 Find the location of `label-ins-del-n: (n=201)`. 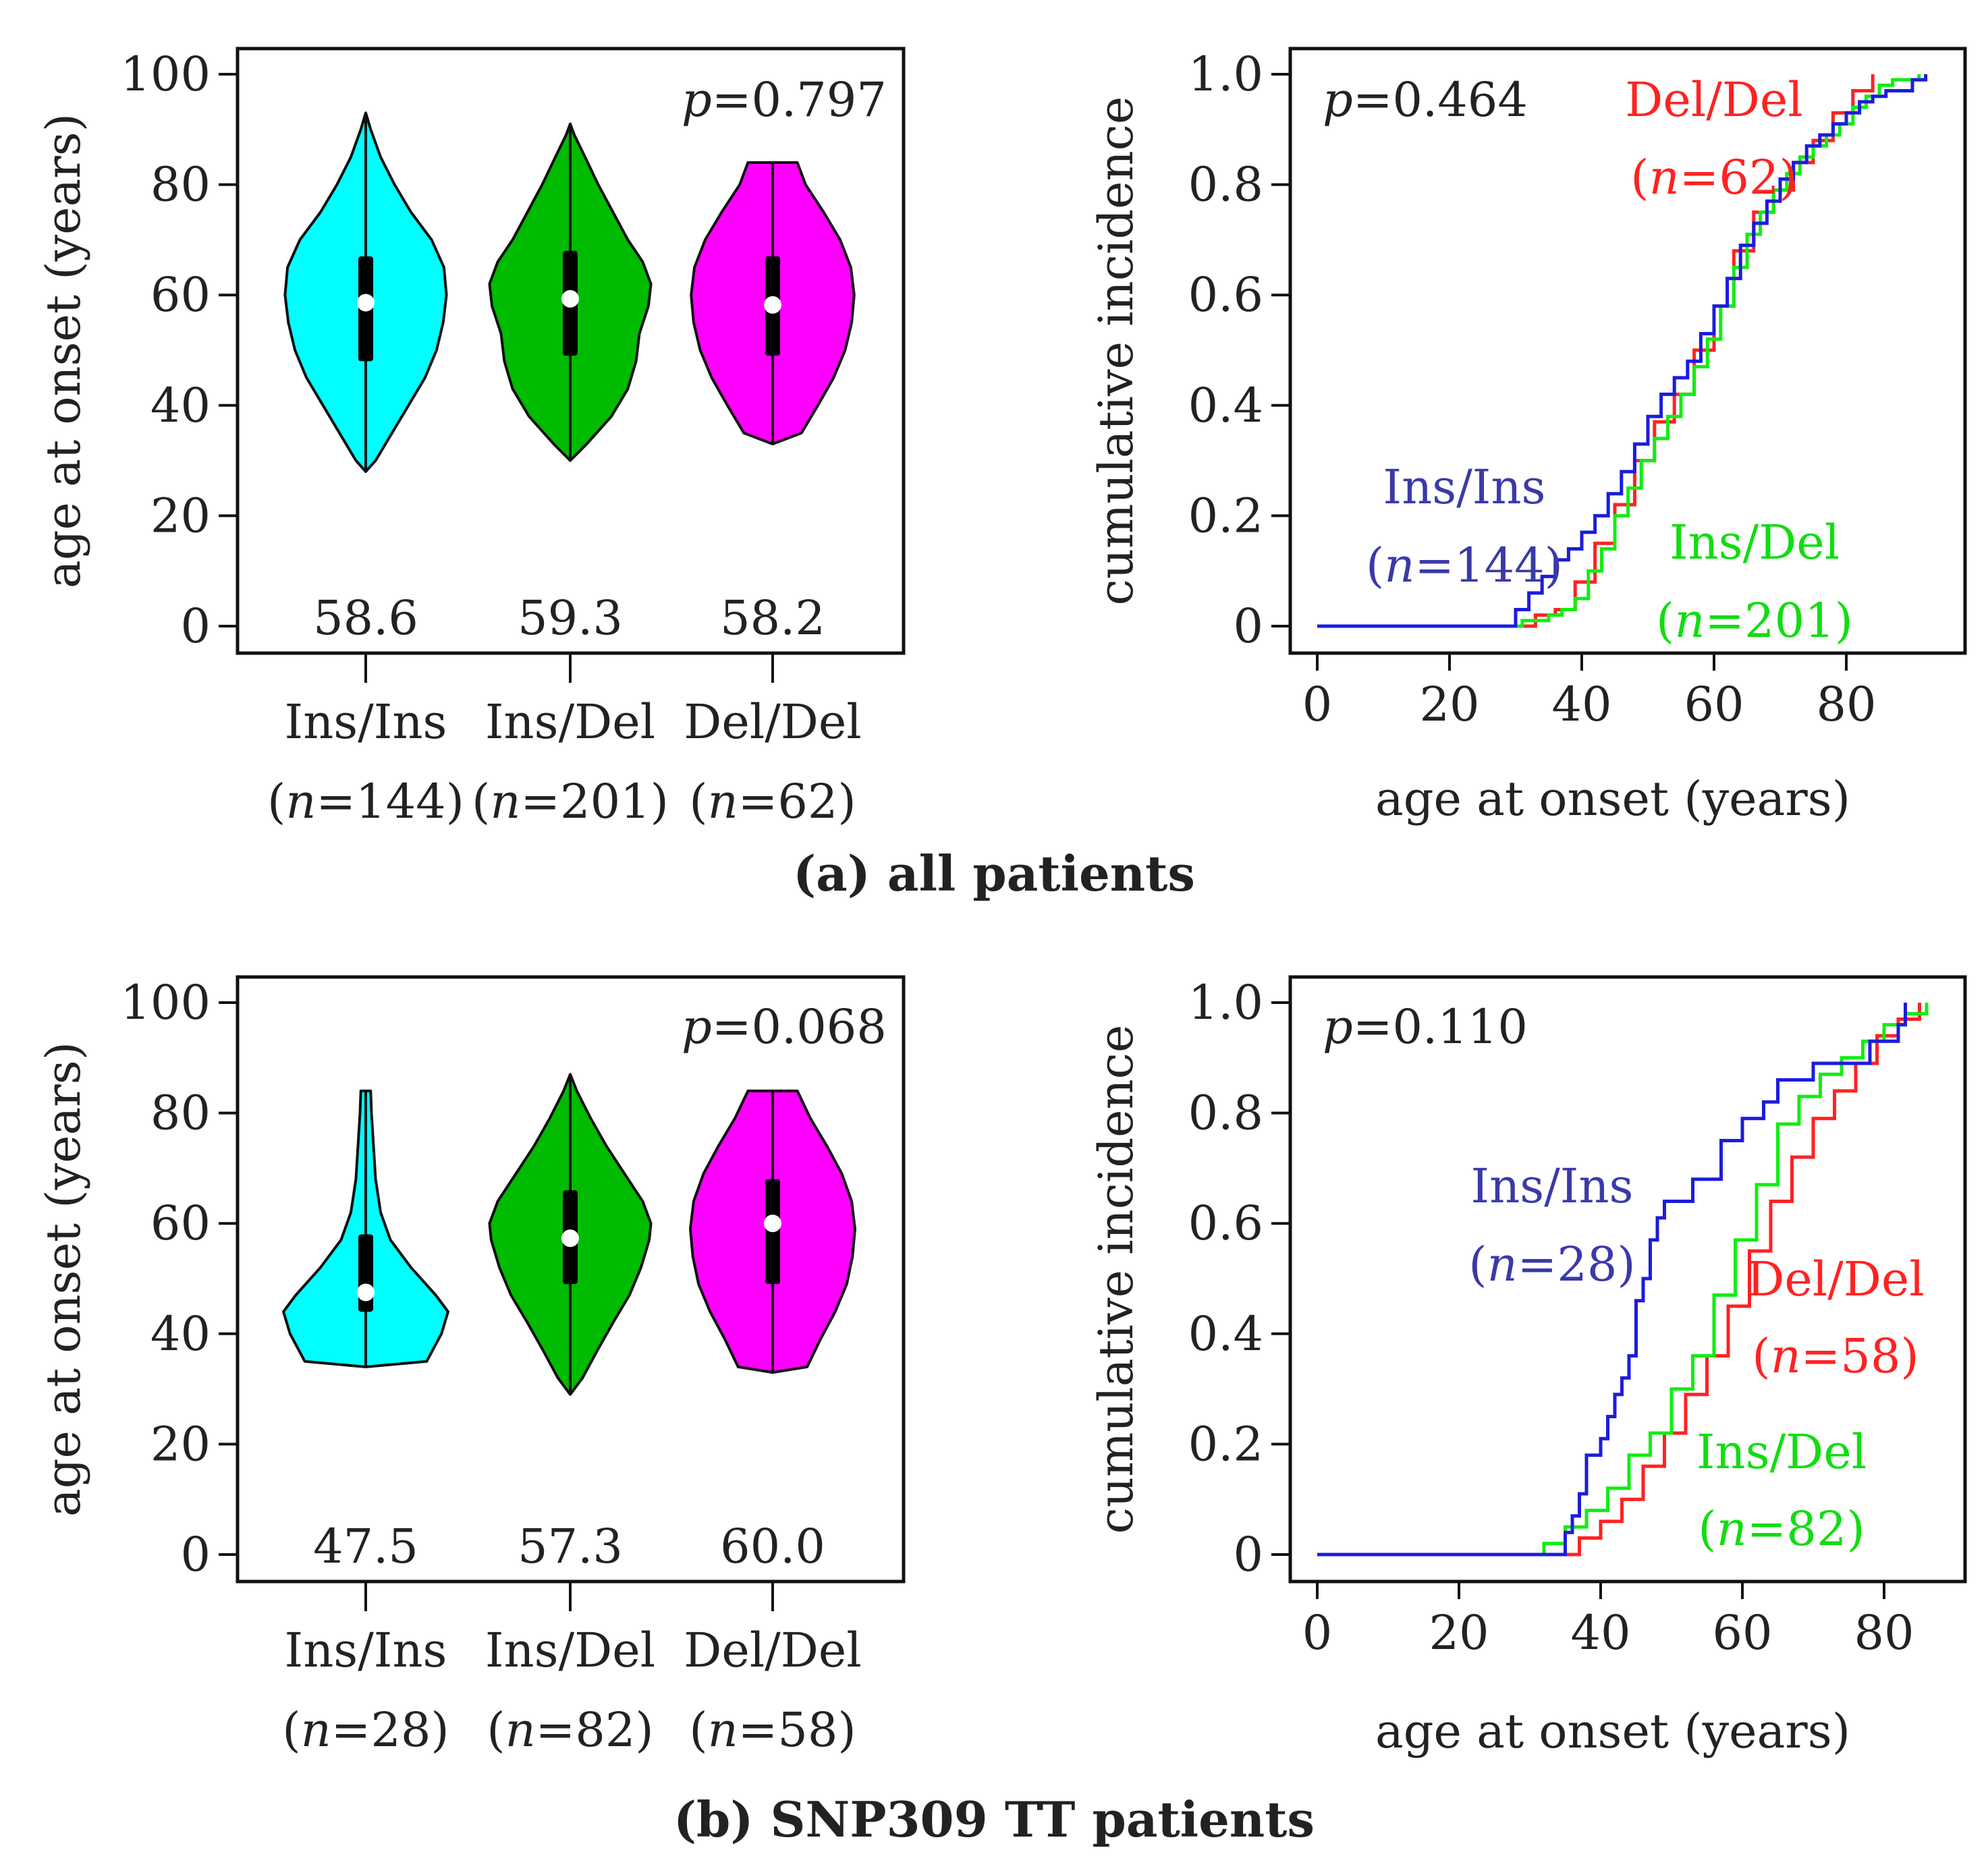

label-ins-del-n: (n=201) is located at coordinates (1754, 621).